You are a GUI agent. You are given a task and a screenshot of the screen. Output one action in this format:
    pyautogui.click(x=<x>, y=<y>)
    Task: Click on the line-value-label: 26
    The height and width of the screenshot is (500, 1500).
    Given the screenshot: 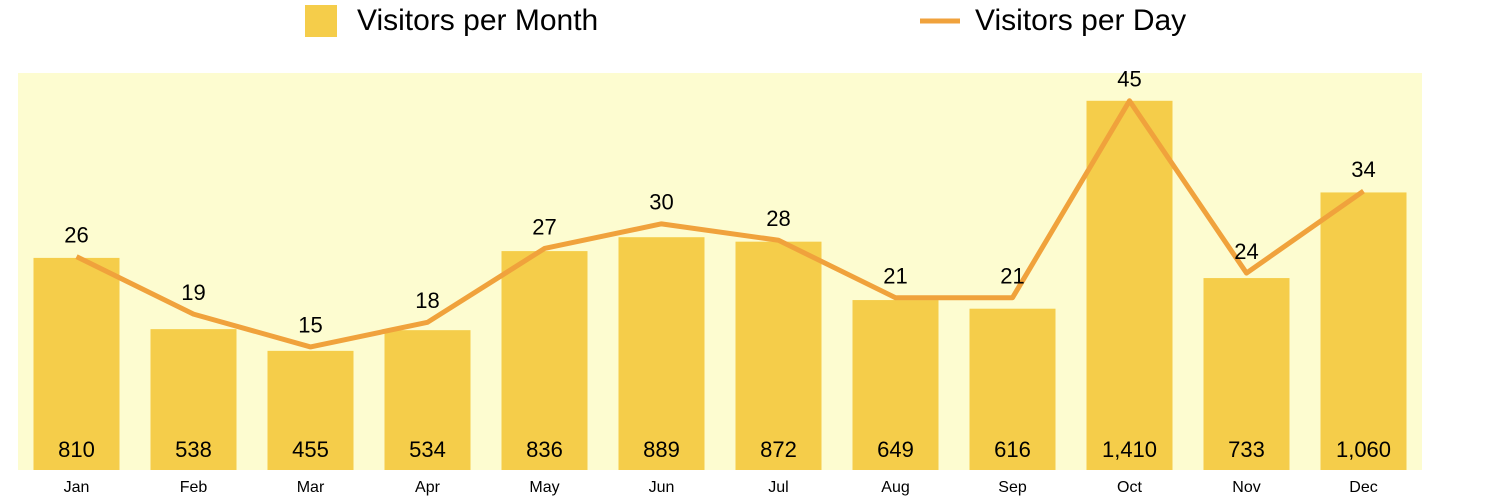 What is the action you would take?
    pyautogui.click(x=76, y=234)
    